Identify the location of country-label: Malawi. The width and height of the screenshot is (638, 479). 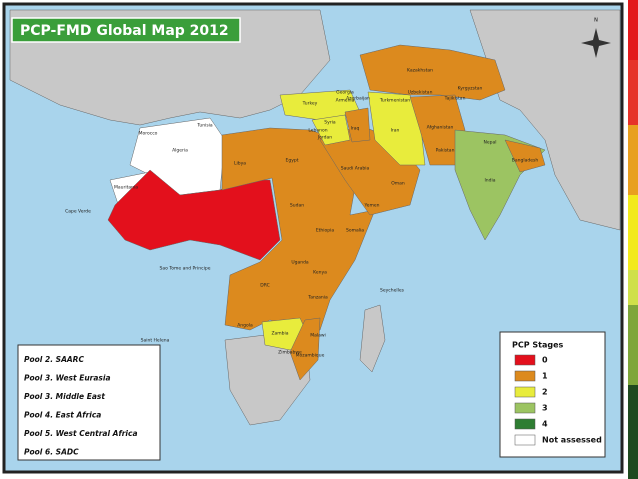
(318, 336).